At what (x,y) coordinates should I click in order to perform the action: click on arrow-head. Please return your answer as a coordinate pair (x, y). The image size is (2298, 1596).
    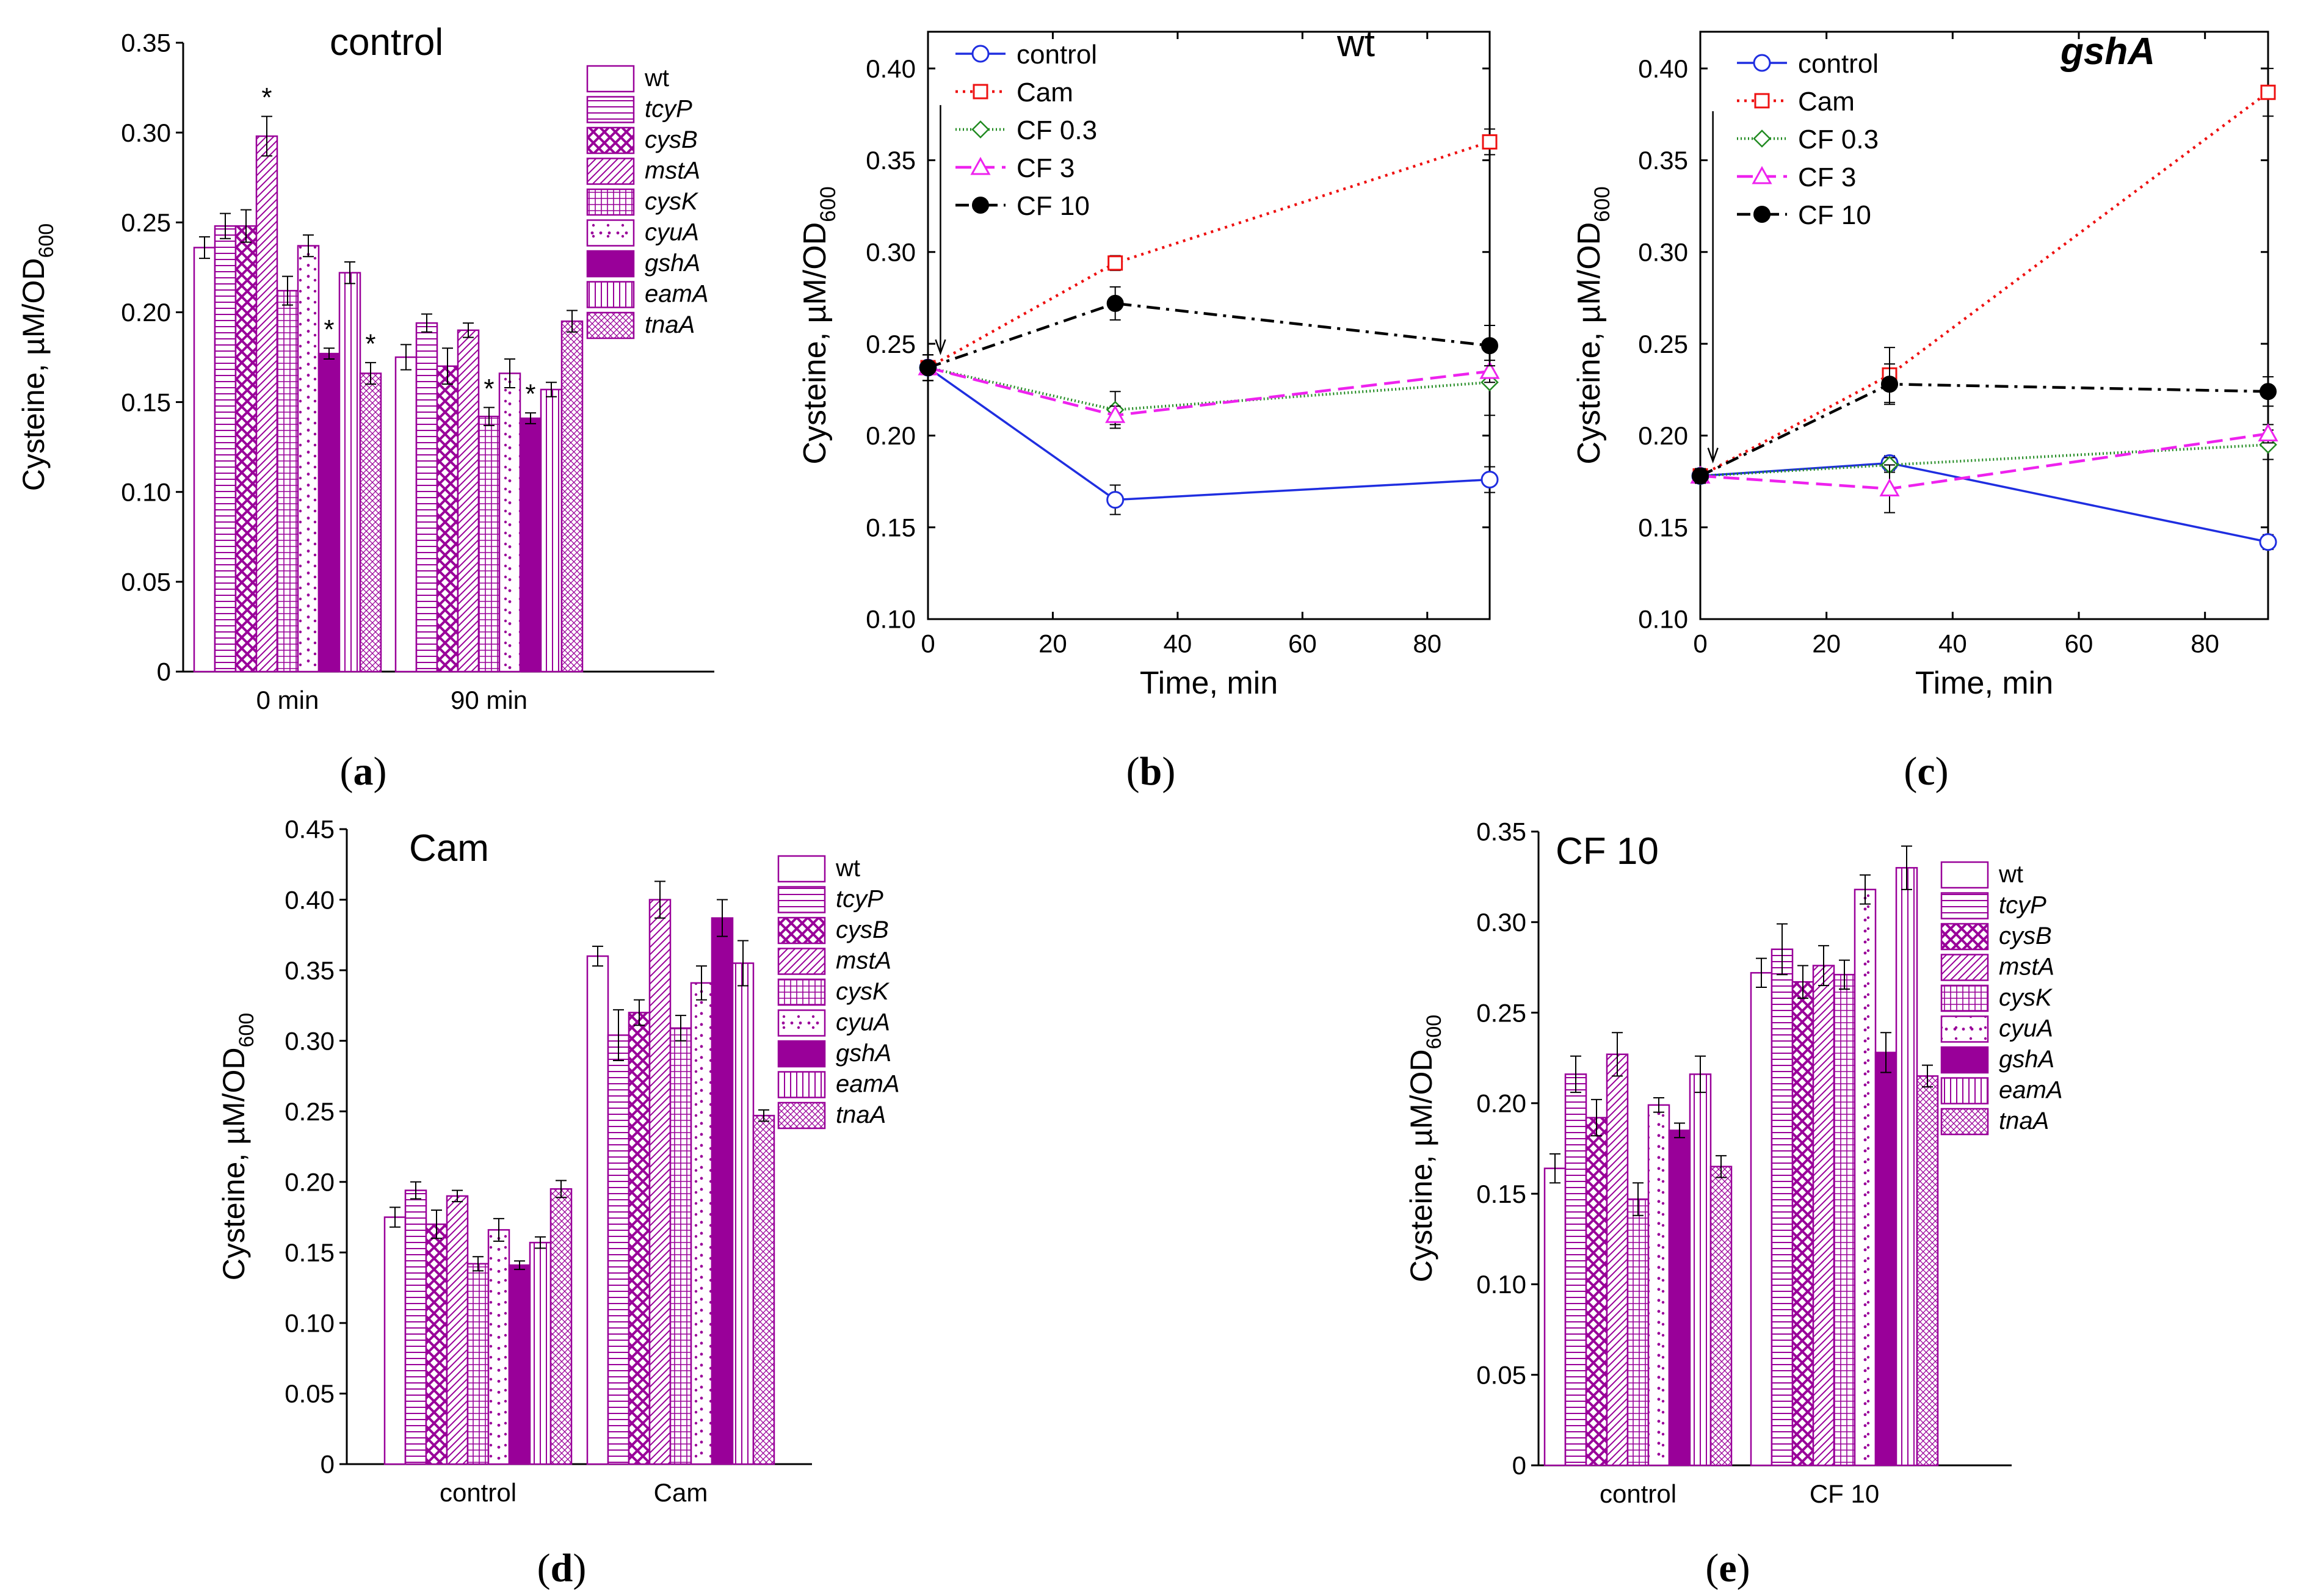
    Looking at the image, I should click on (1713, 456).